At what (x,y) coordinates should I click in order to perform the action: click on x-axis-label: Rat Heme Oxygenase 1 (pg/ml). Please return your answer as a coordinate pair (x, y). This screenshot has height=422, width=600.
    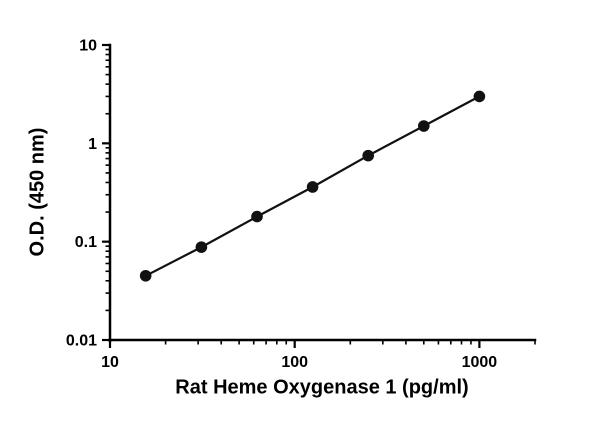
    Looking at the image, I should click on (322, 387).